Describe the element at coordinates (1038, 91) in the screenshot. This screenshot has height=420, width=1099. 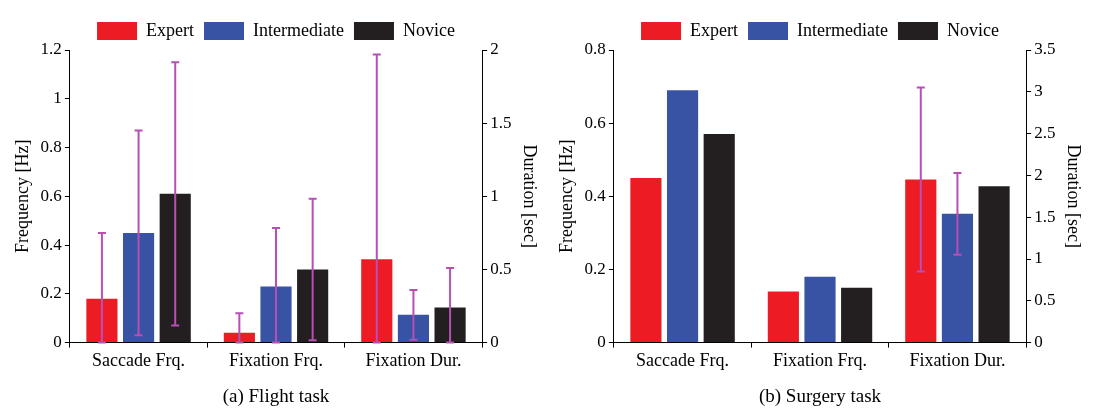
I see `y2-tick-label: 3` at that location.